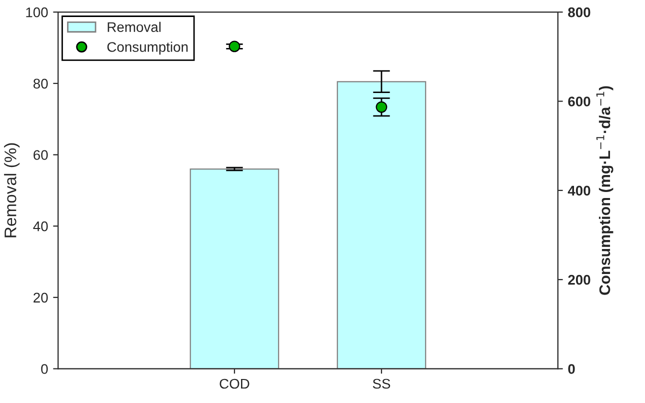  I want to click on legend-label: Consumption, so click(147, 48).